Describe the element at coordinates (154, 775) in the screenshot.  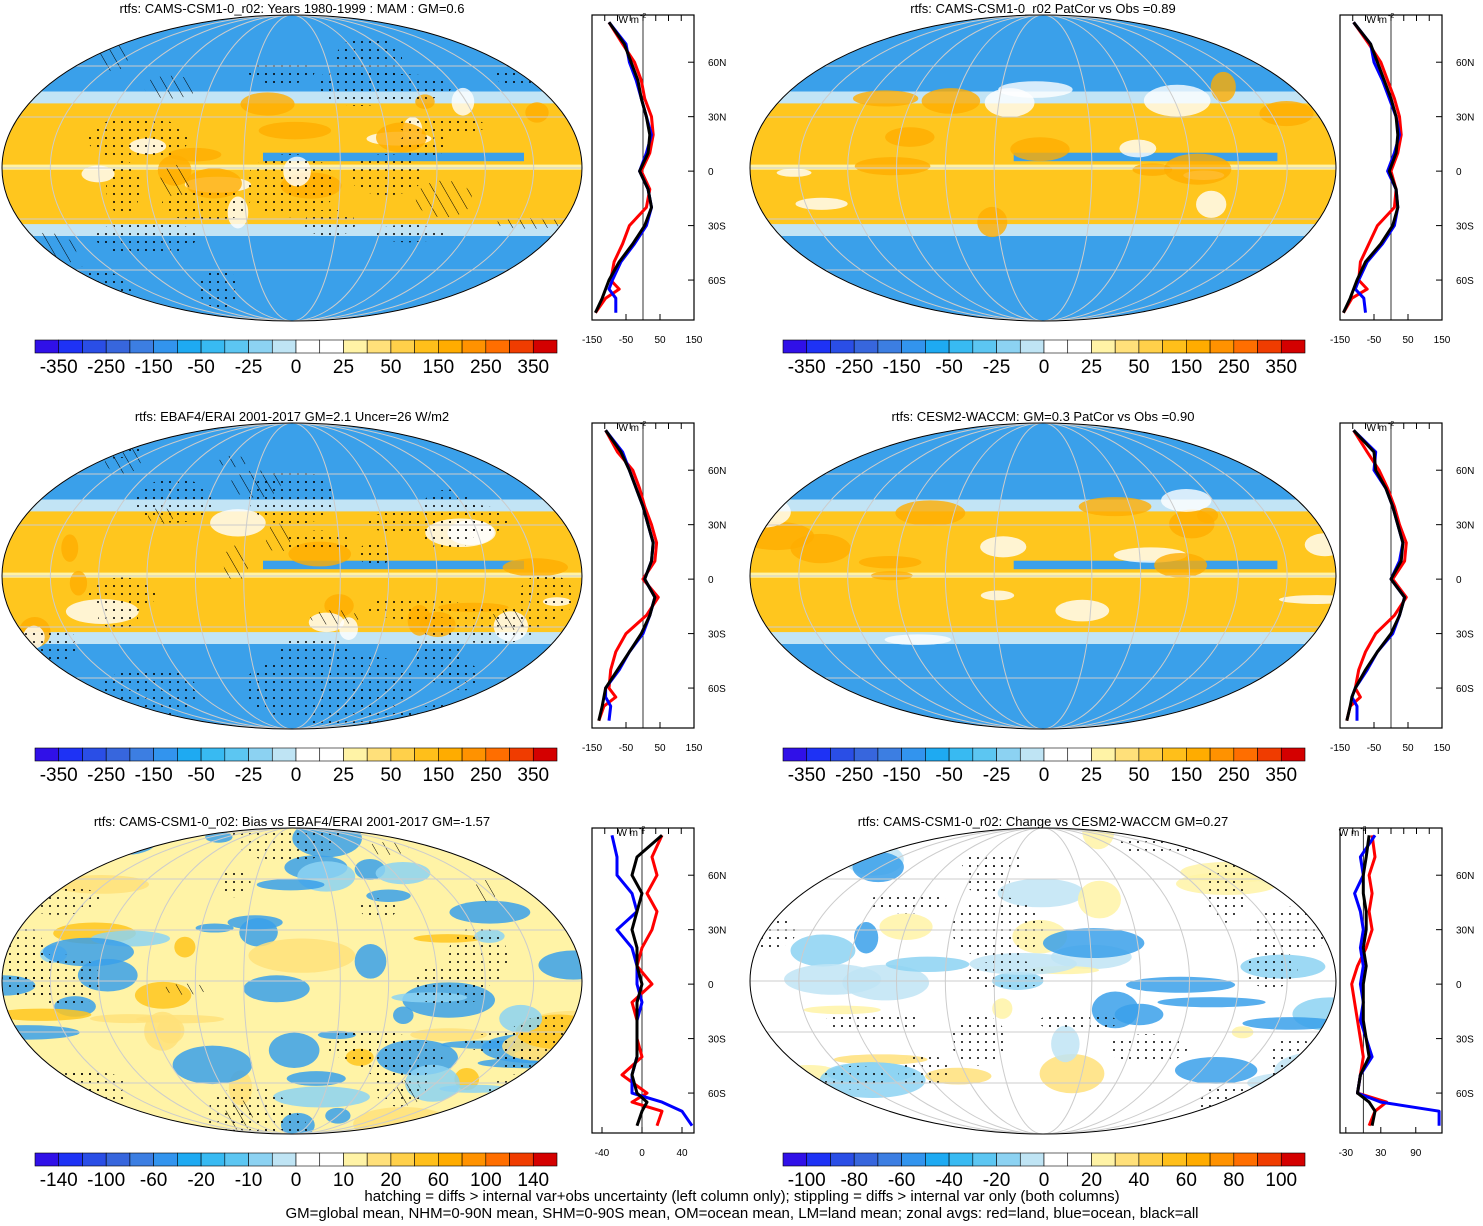
I see `colorbar-label: -150` at that location.